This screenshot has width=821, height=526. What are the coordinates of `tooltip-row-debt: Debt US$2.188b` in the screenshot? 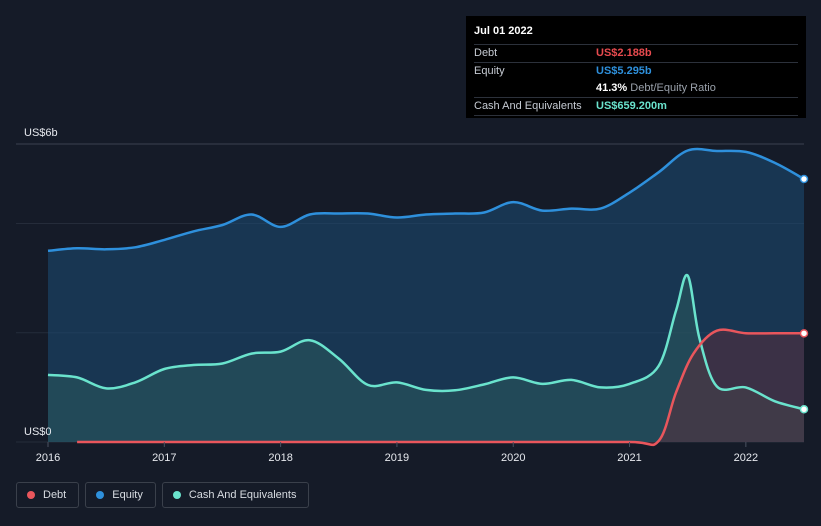 It's located at (636, 53).